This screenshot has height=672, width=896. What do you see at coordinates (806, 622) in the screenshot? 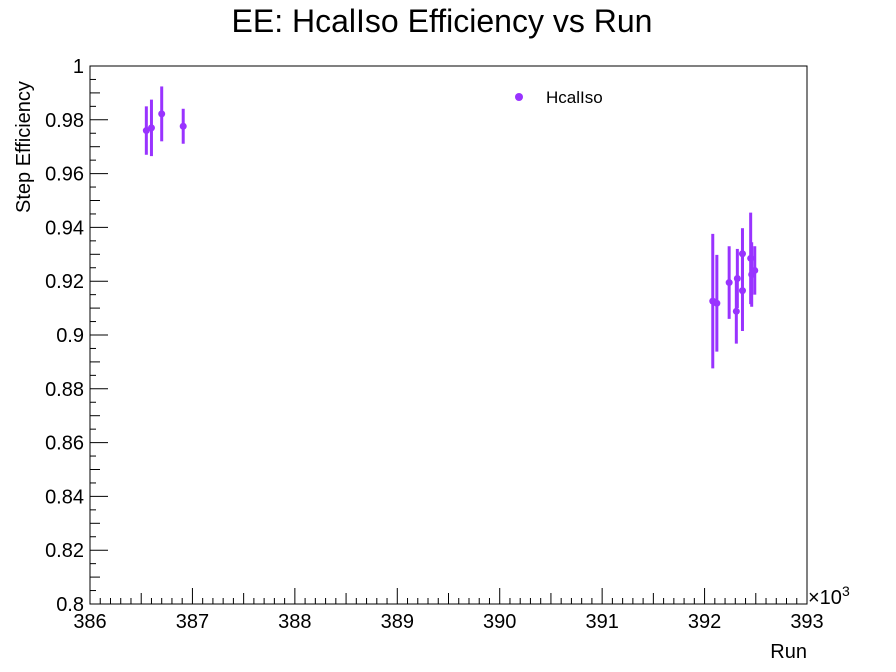
I see `x-tick-label: 393` at bounding box center [806, 622].